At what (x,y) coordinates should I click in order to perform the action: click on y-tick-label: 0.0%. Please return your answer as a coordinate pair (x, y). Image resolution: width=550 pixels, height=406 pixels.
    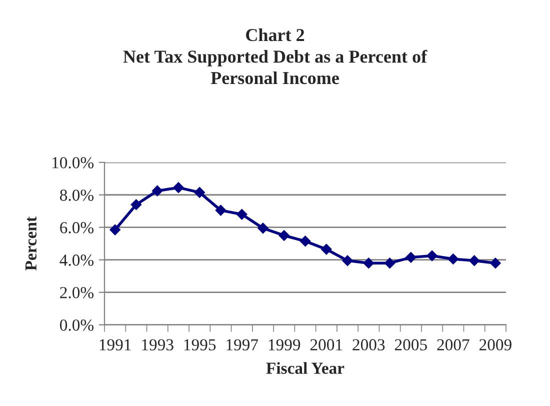
    Looking at the image, I should click on (77, 325).